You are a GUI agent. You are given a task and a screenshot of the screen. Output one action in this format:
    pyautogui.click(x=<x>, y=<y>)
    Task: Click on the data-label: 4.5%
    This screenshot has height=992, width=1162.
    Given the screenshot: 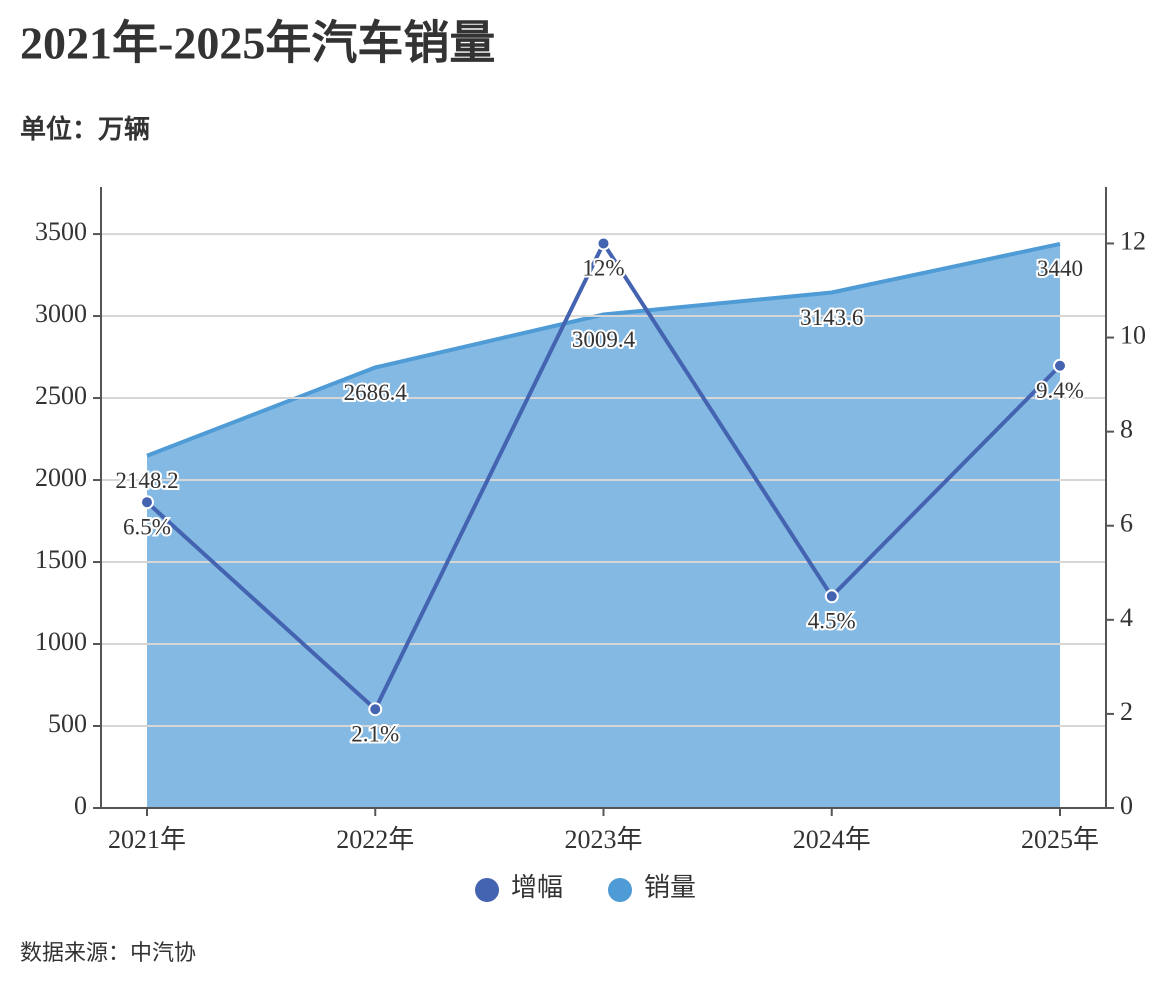 What is the action you would take?
    pyautogui.click(x=832, y=621)
    